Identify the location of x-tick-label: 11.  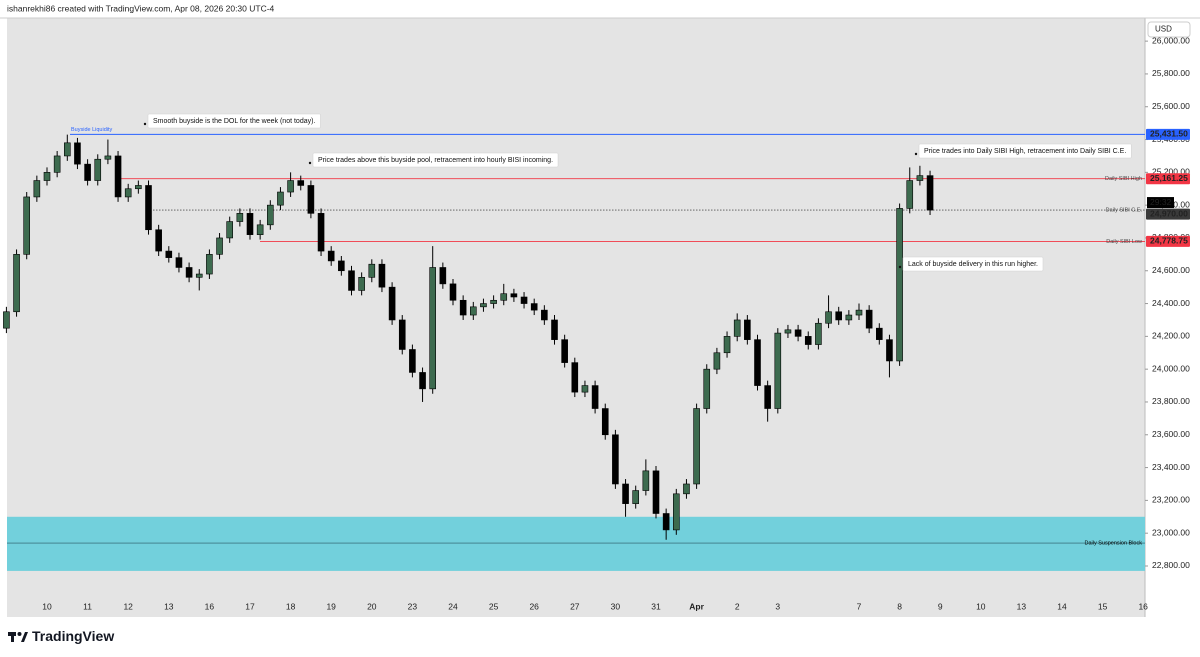
(87, 606).